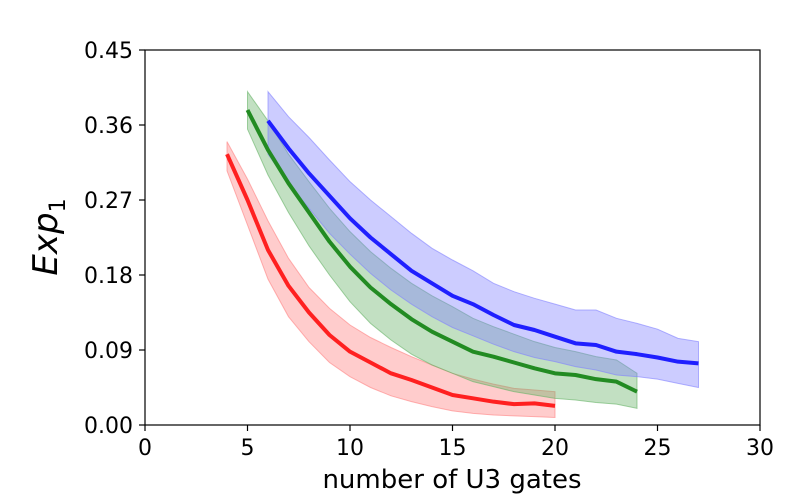 The image size is (800, 500). What do you see at coordinates (108, 426) in the screenshot?
I see `y-tick-label: 0.00` at bounding box center [108, 426].